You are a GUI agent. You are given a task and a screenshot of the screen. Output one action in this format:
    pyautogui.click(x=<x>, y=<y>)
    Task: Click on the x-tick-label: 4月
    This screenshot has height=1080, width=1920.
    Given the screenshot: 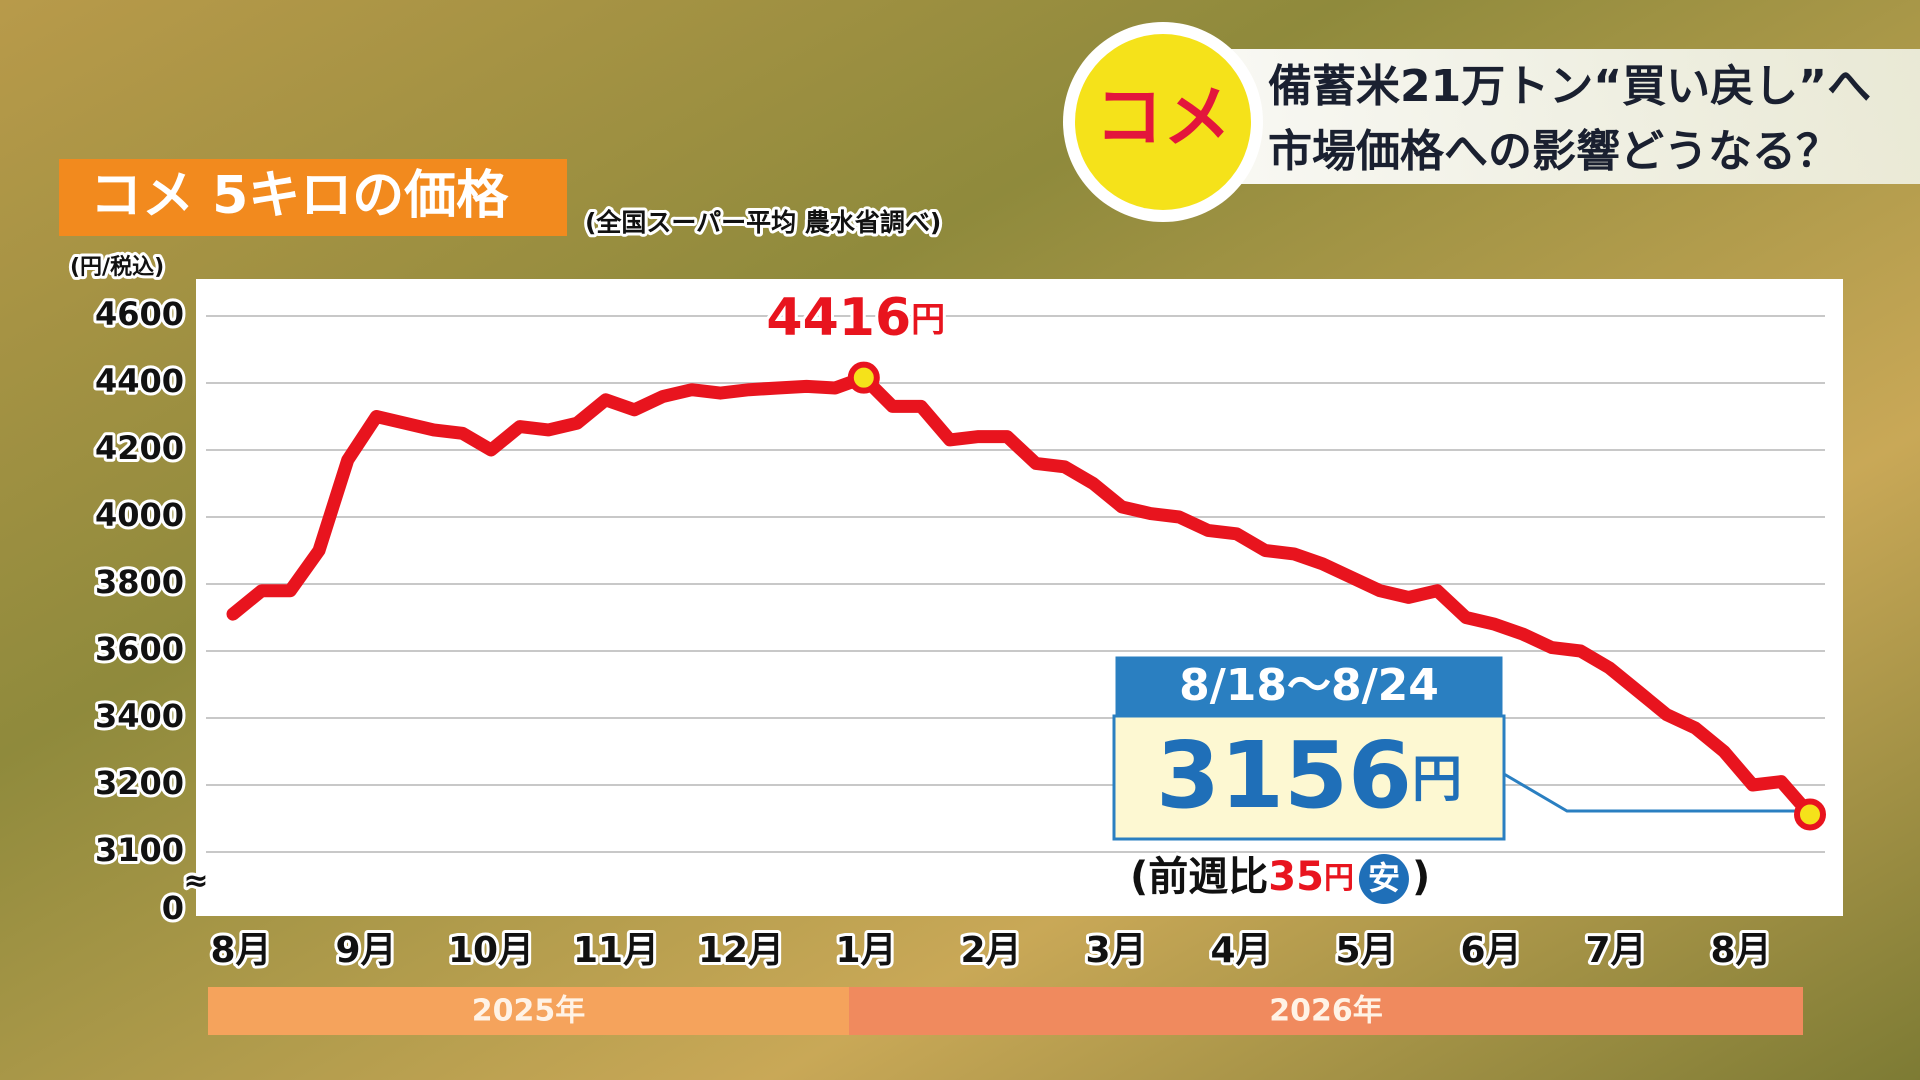 What is the action you would take?
    pyautogui.click(x=1240, y=950)
    